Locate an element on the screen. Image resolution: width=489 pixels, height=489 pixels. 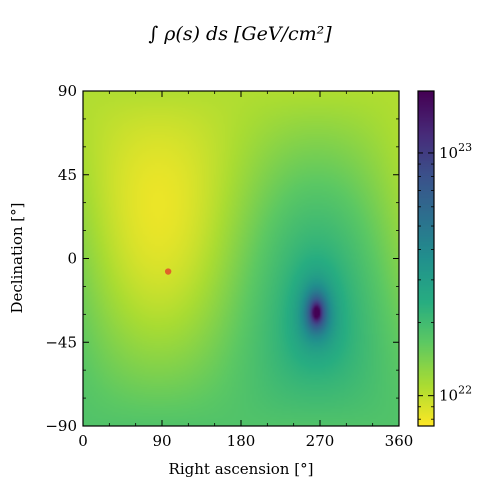
x-tick-label: 270 is located at coordinates (320, 441).